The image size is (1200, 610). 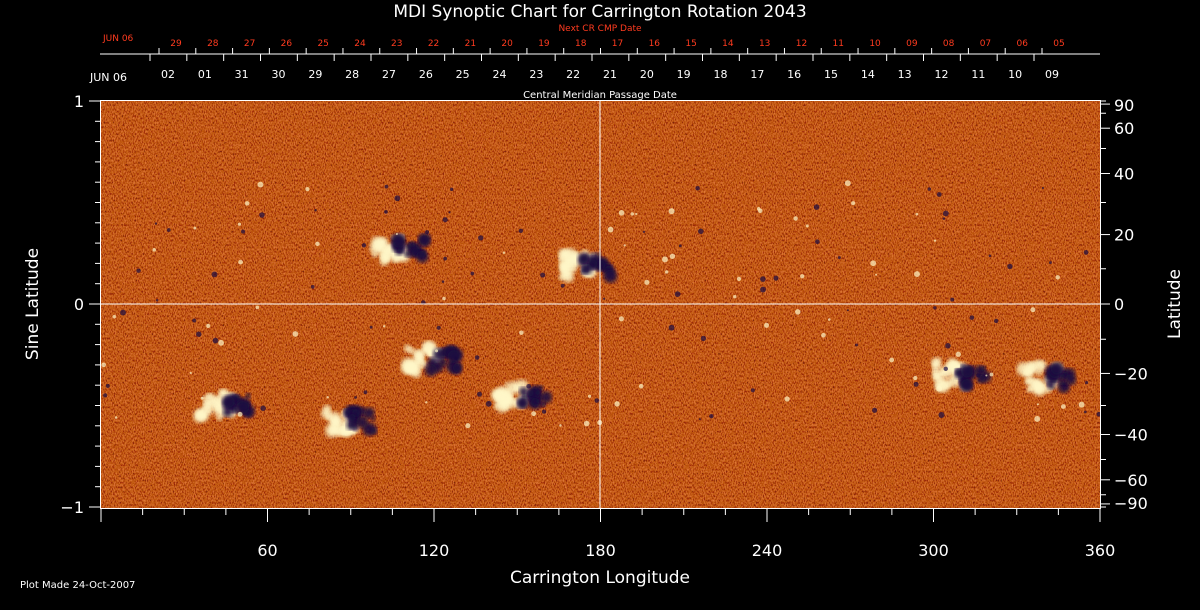 I want to click on right-tick-label: −20, so click(x=1131, y=373).